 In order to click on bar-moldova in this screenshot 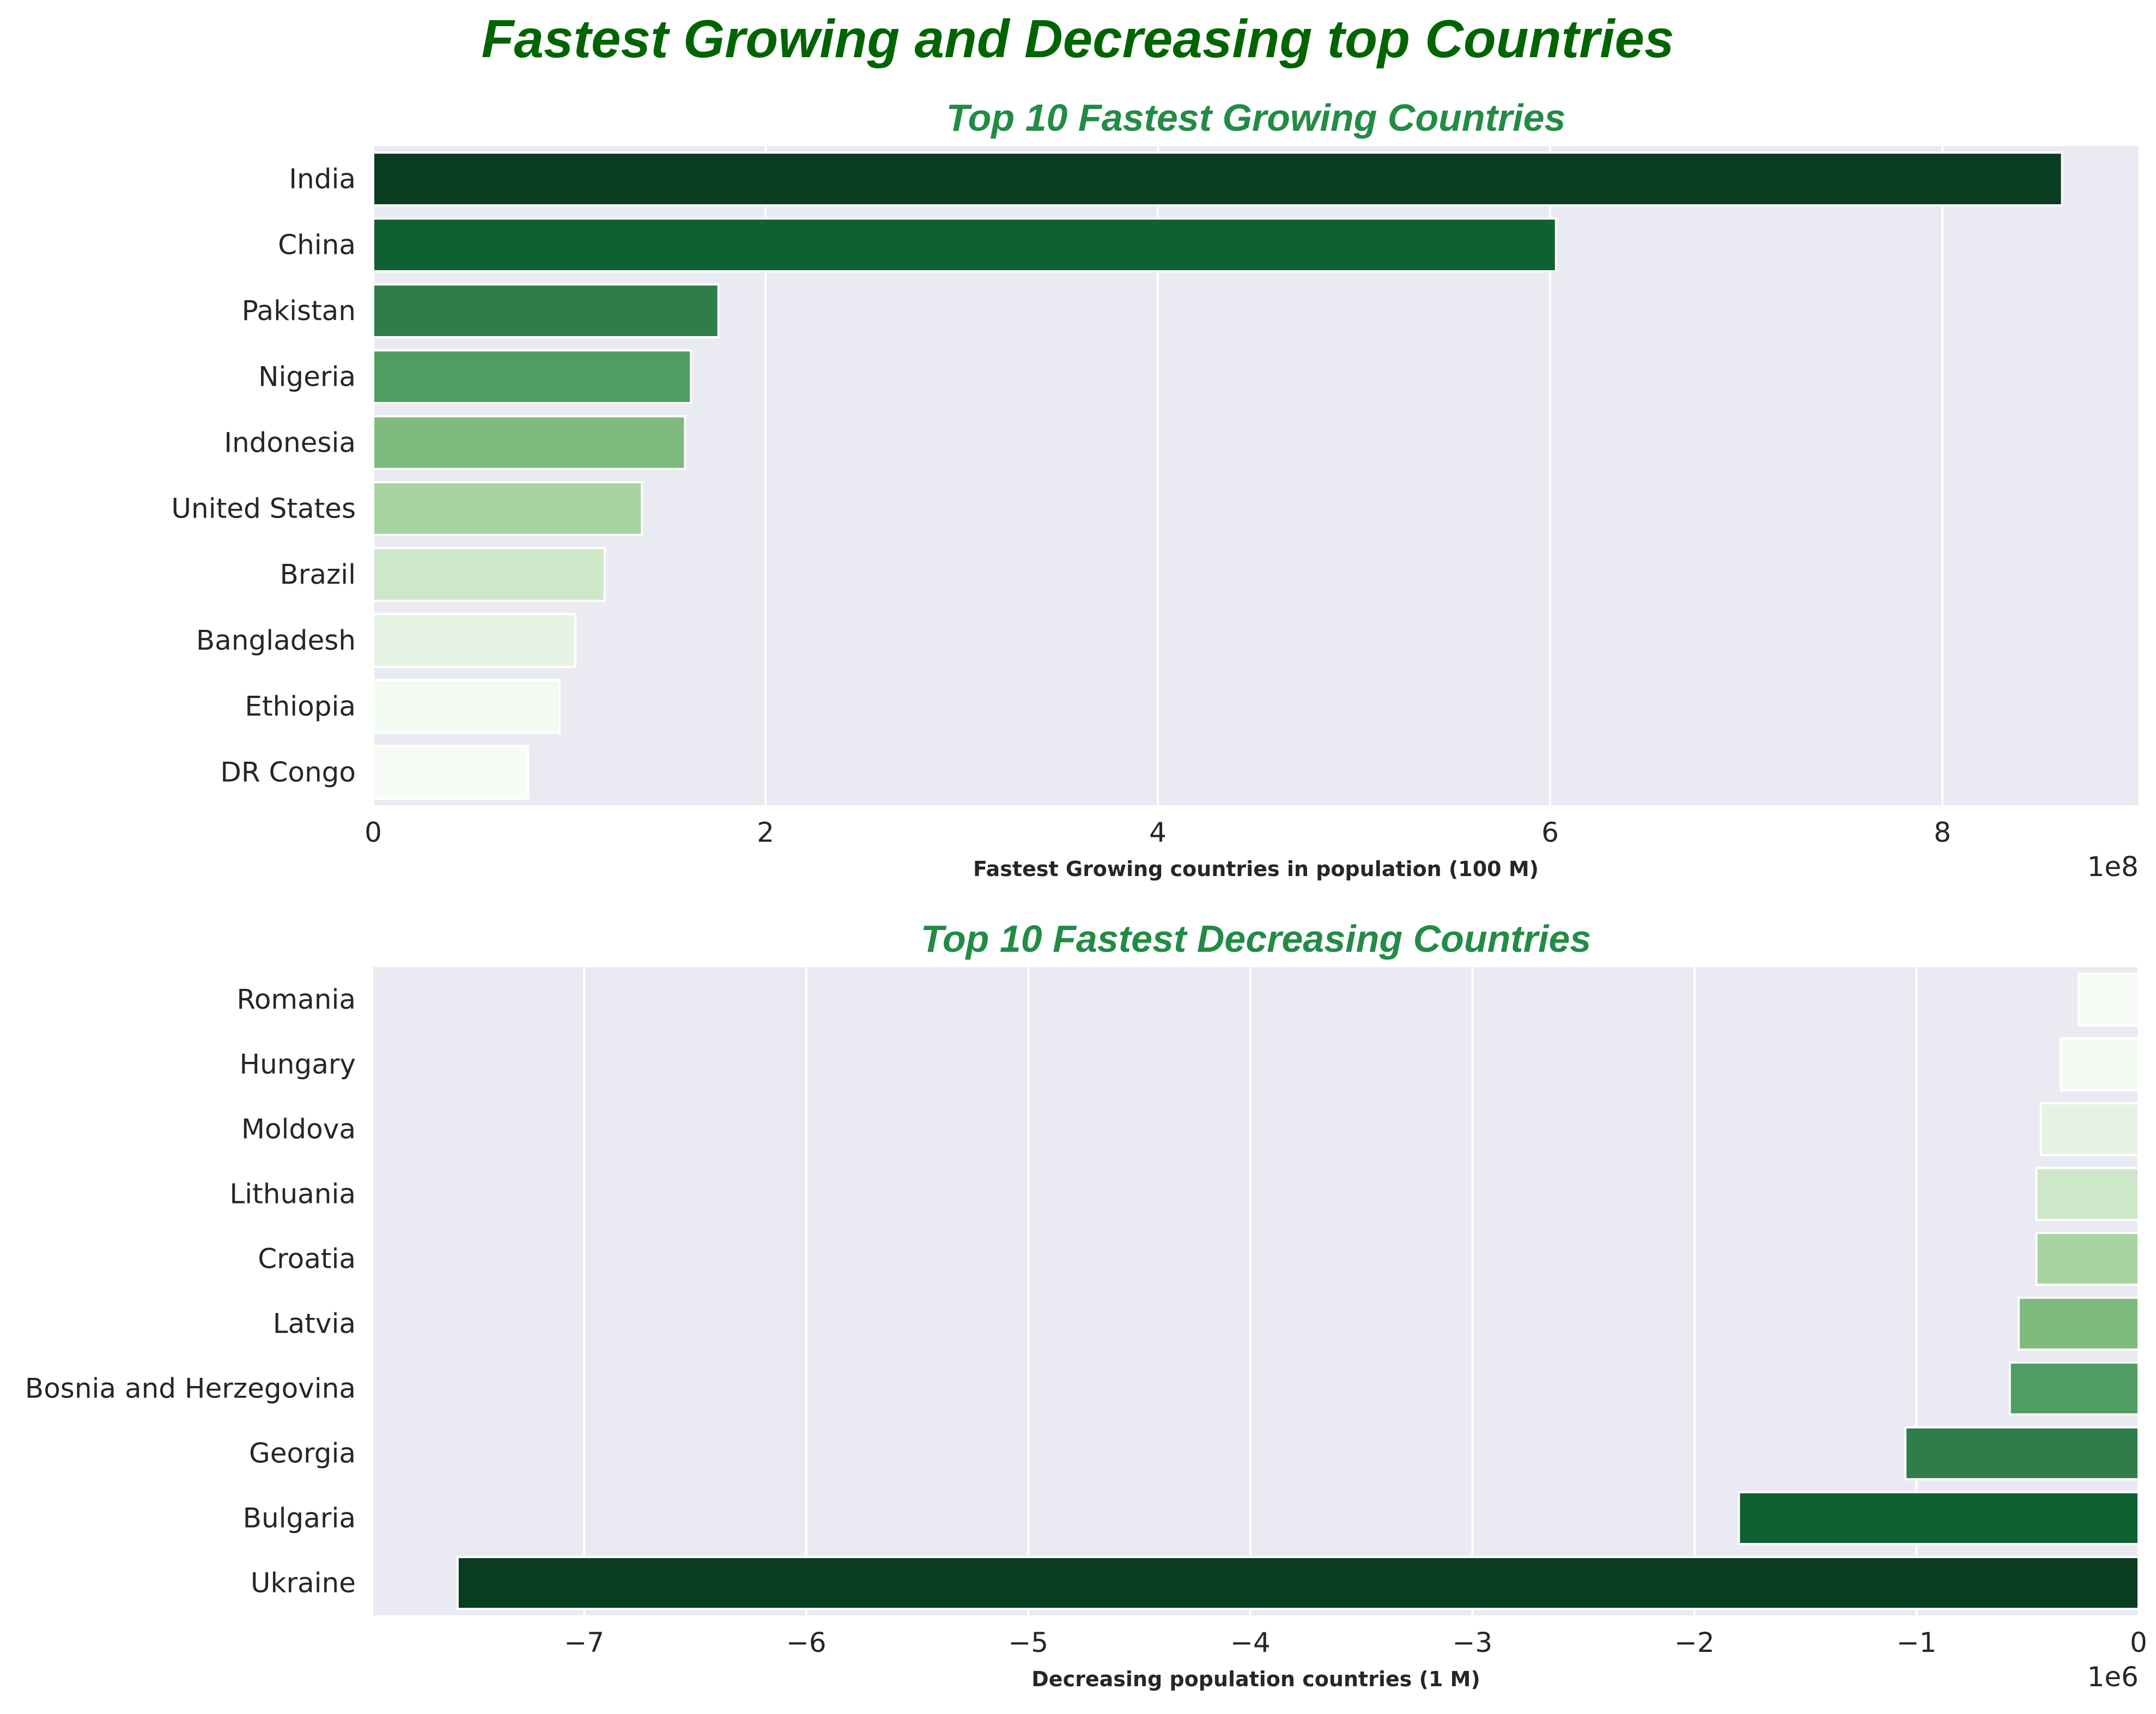, I will do `click(2089, 1129)`.